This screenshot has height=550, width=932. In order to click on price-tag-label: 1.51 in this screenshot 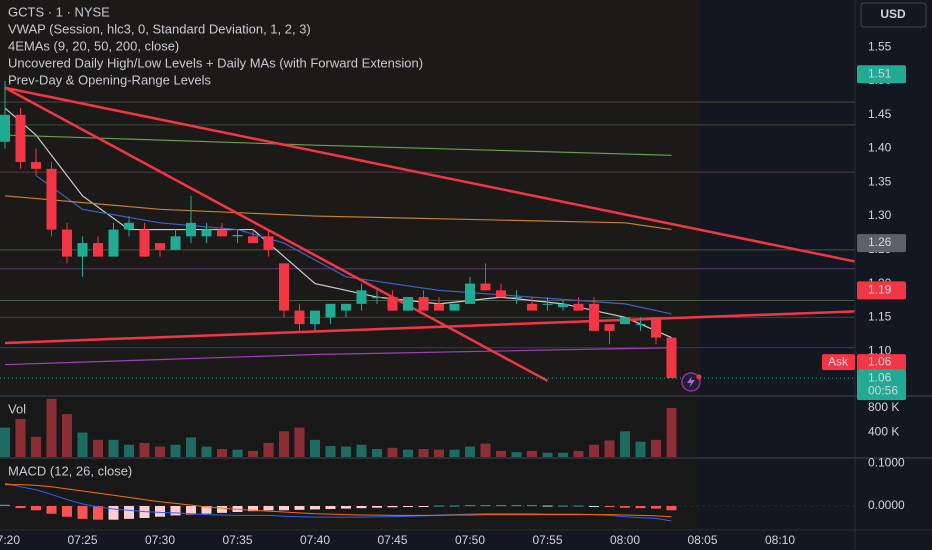, I will do `click(880, 73)`.